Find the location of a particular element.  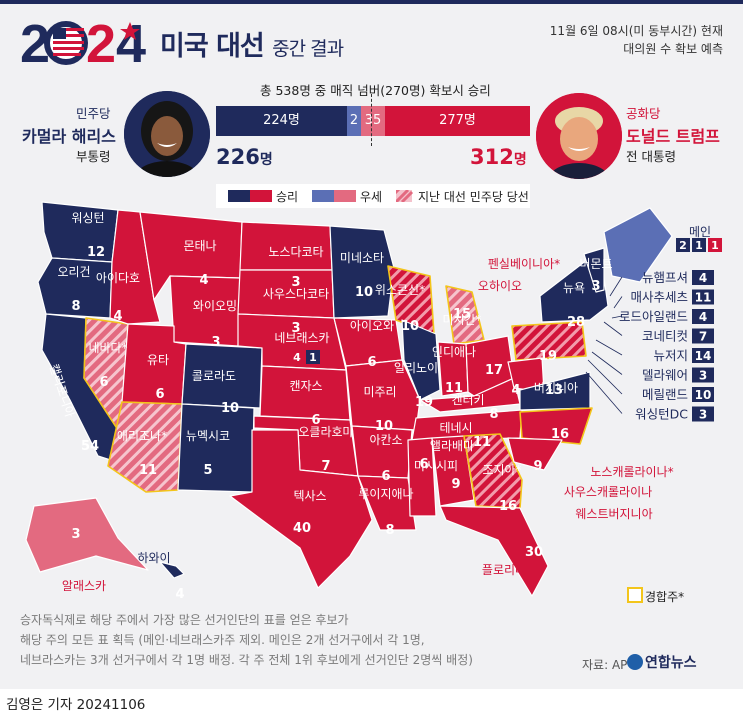

east-label-메릴랜드: 메릴랜드 is located at coordinates (665, 394).